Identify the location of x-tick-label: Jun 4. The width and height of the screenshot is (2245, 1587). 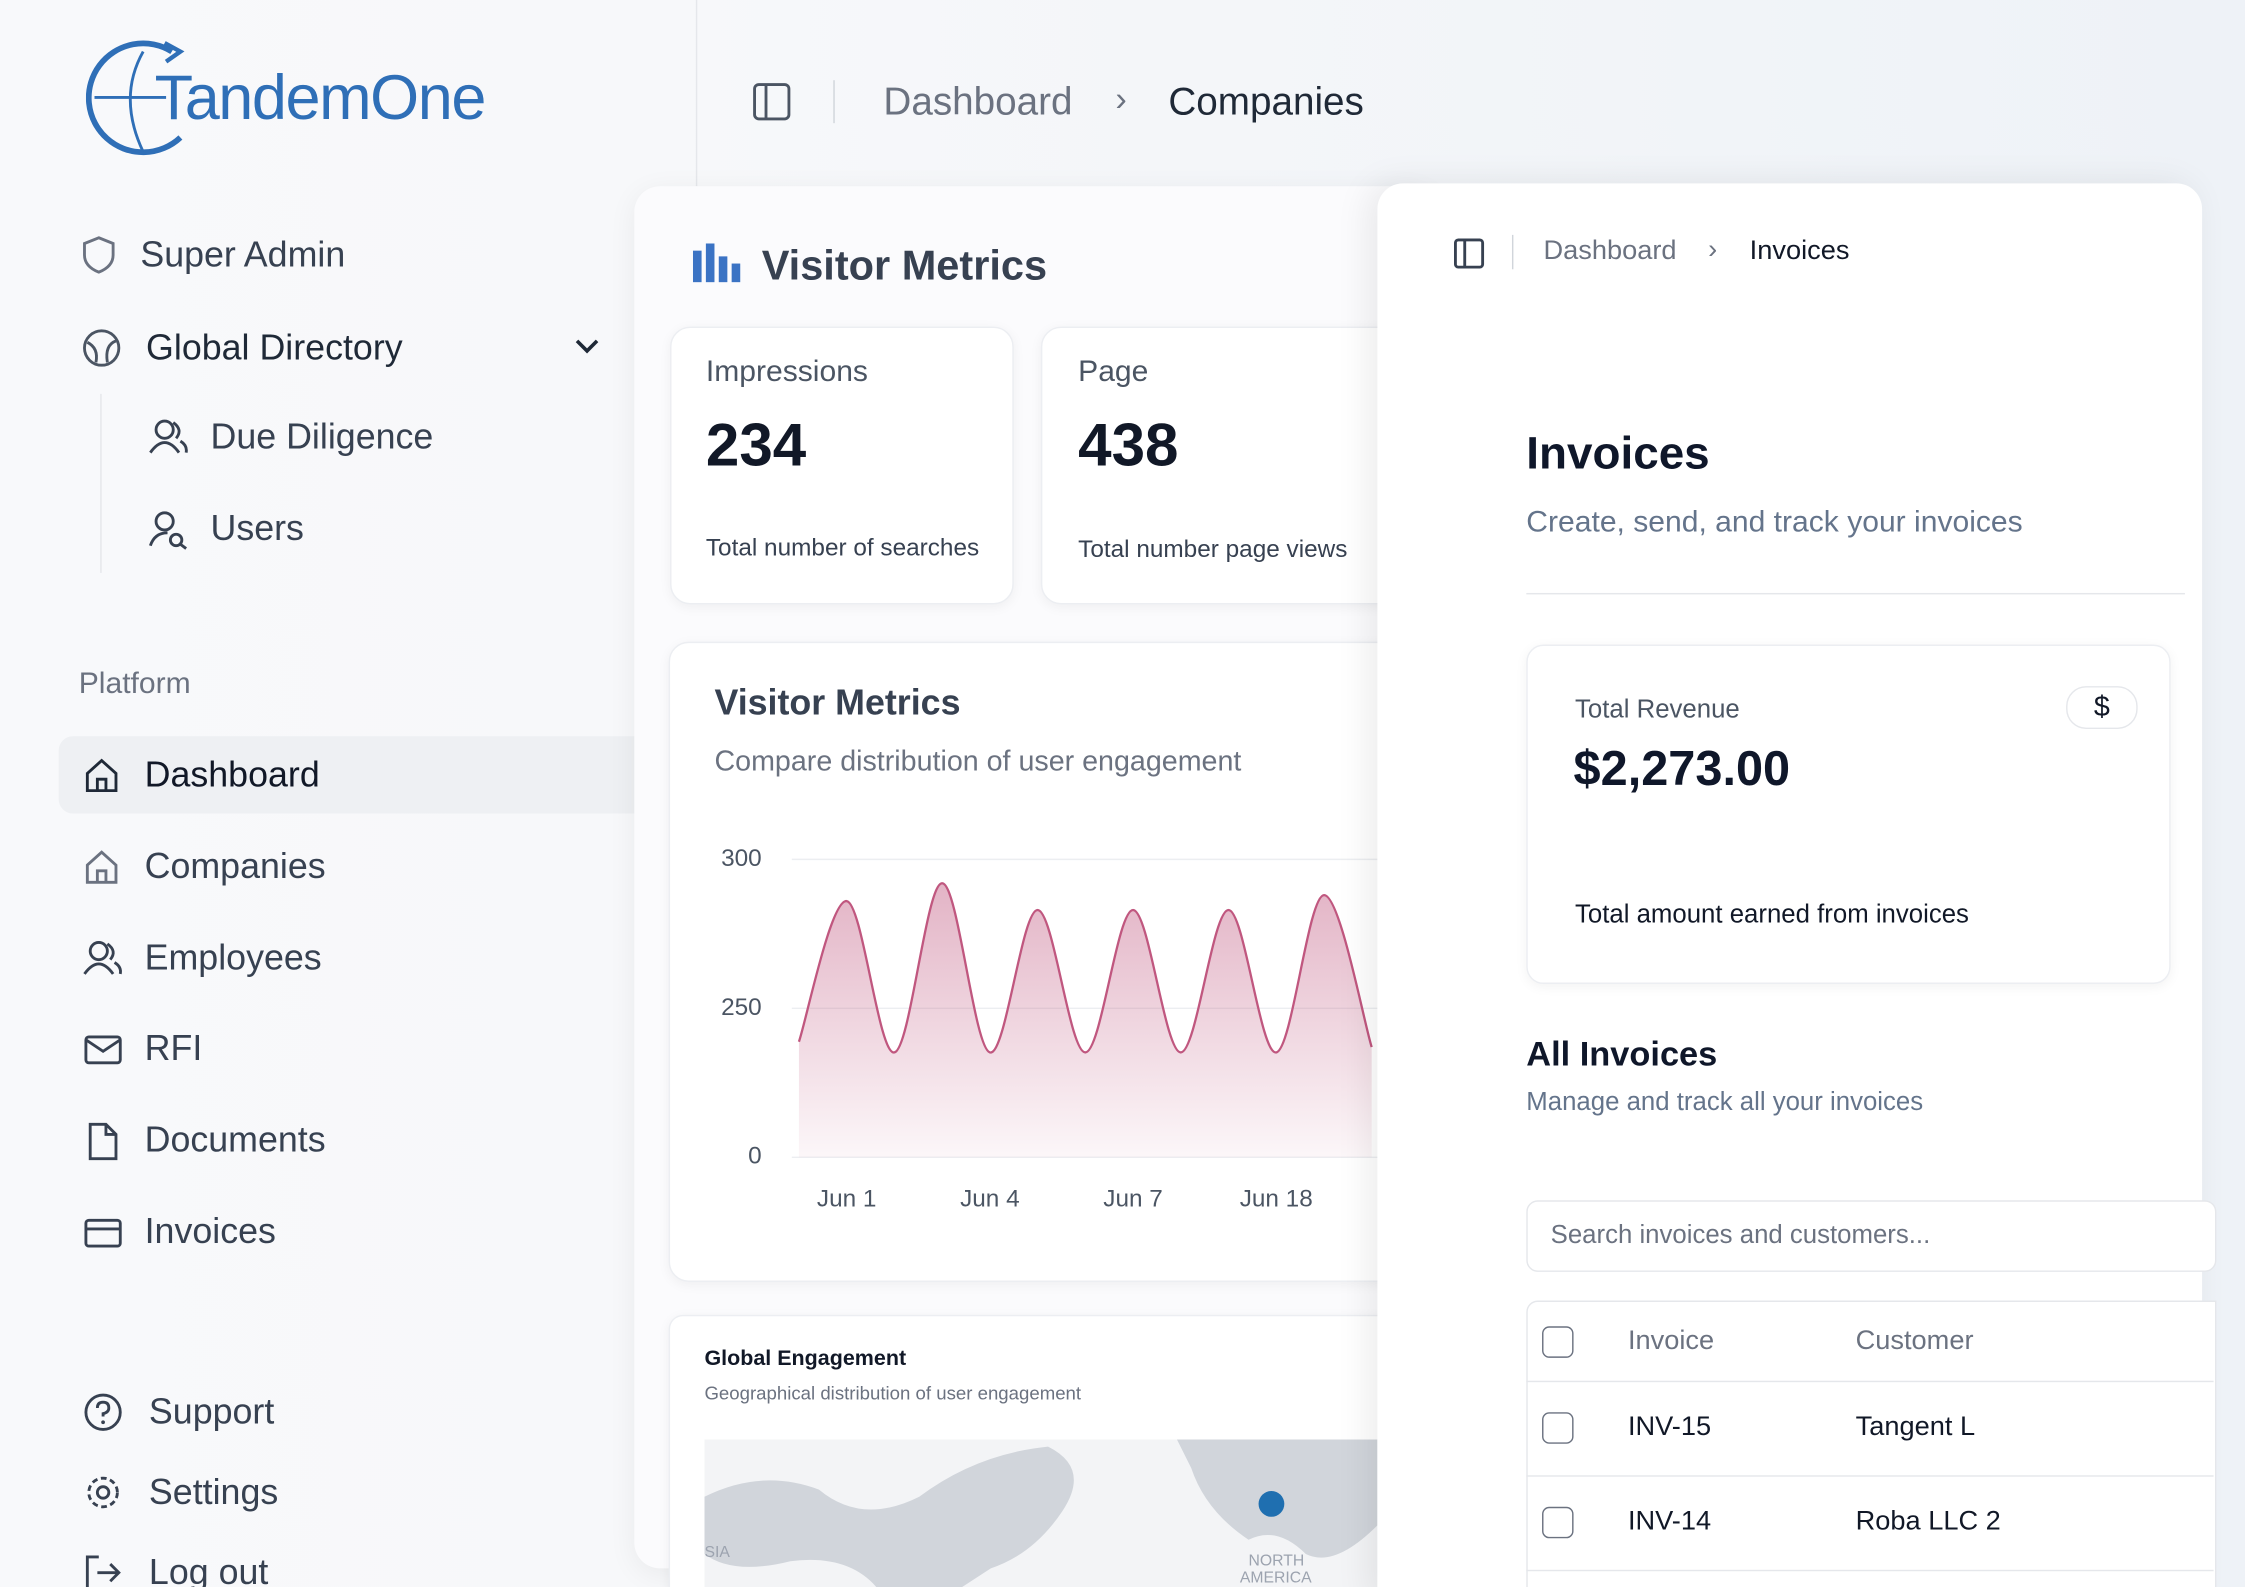
(990, 1199).